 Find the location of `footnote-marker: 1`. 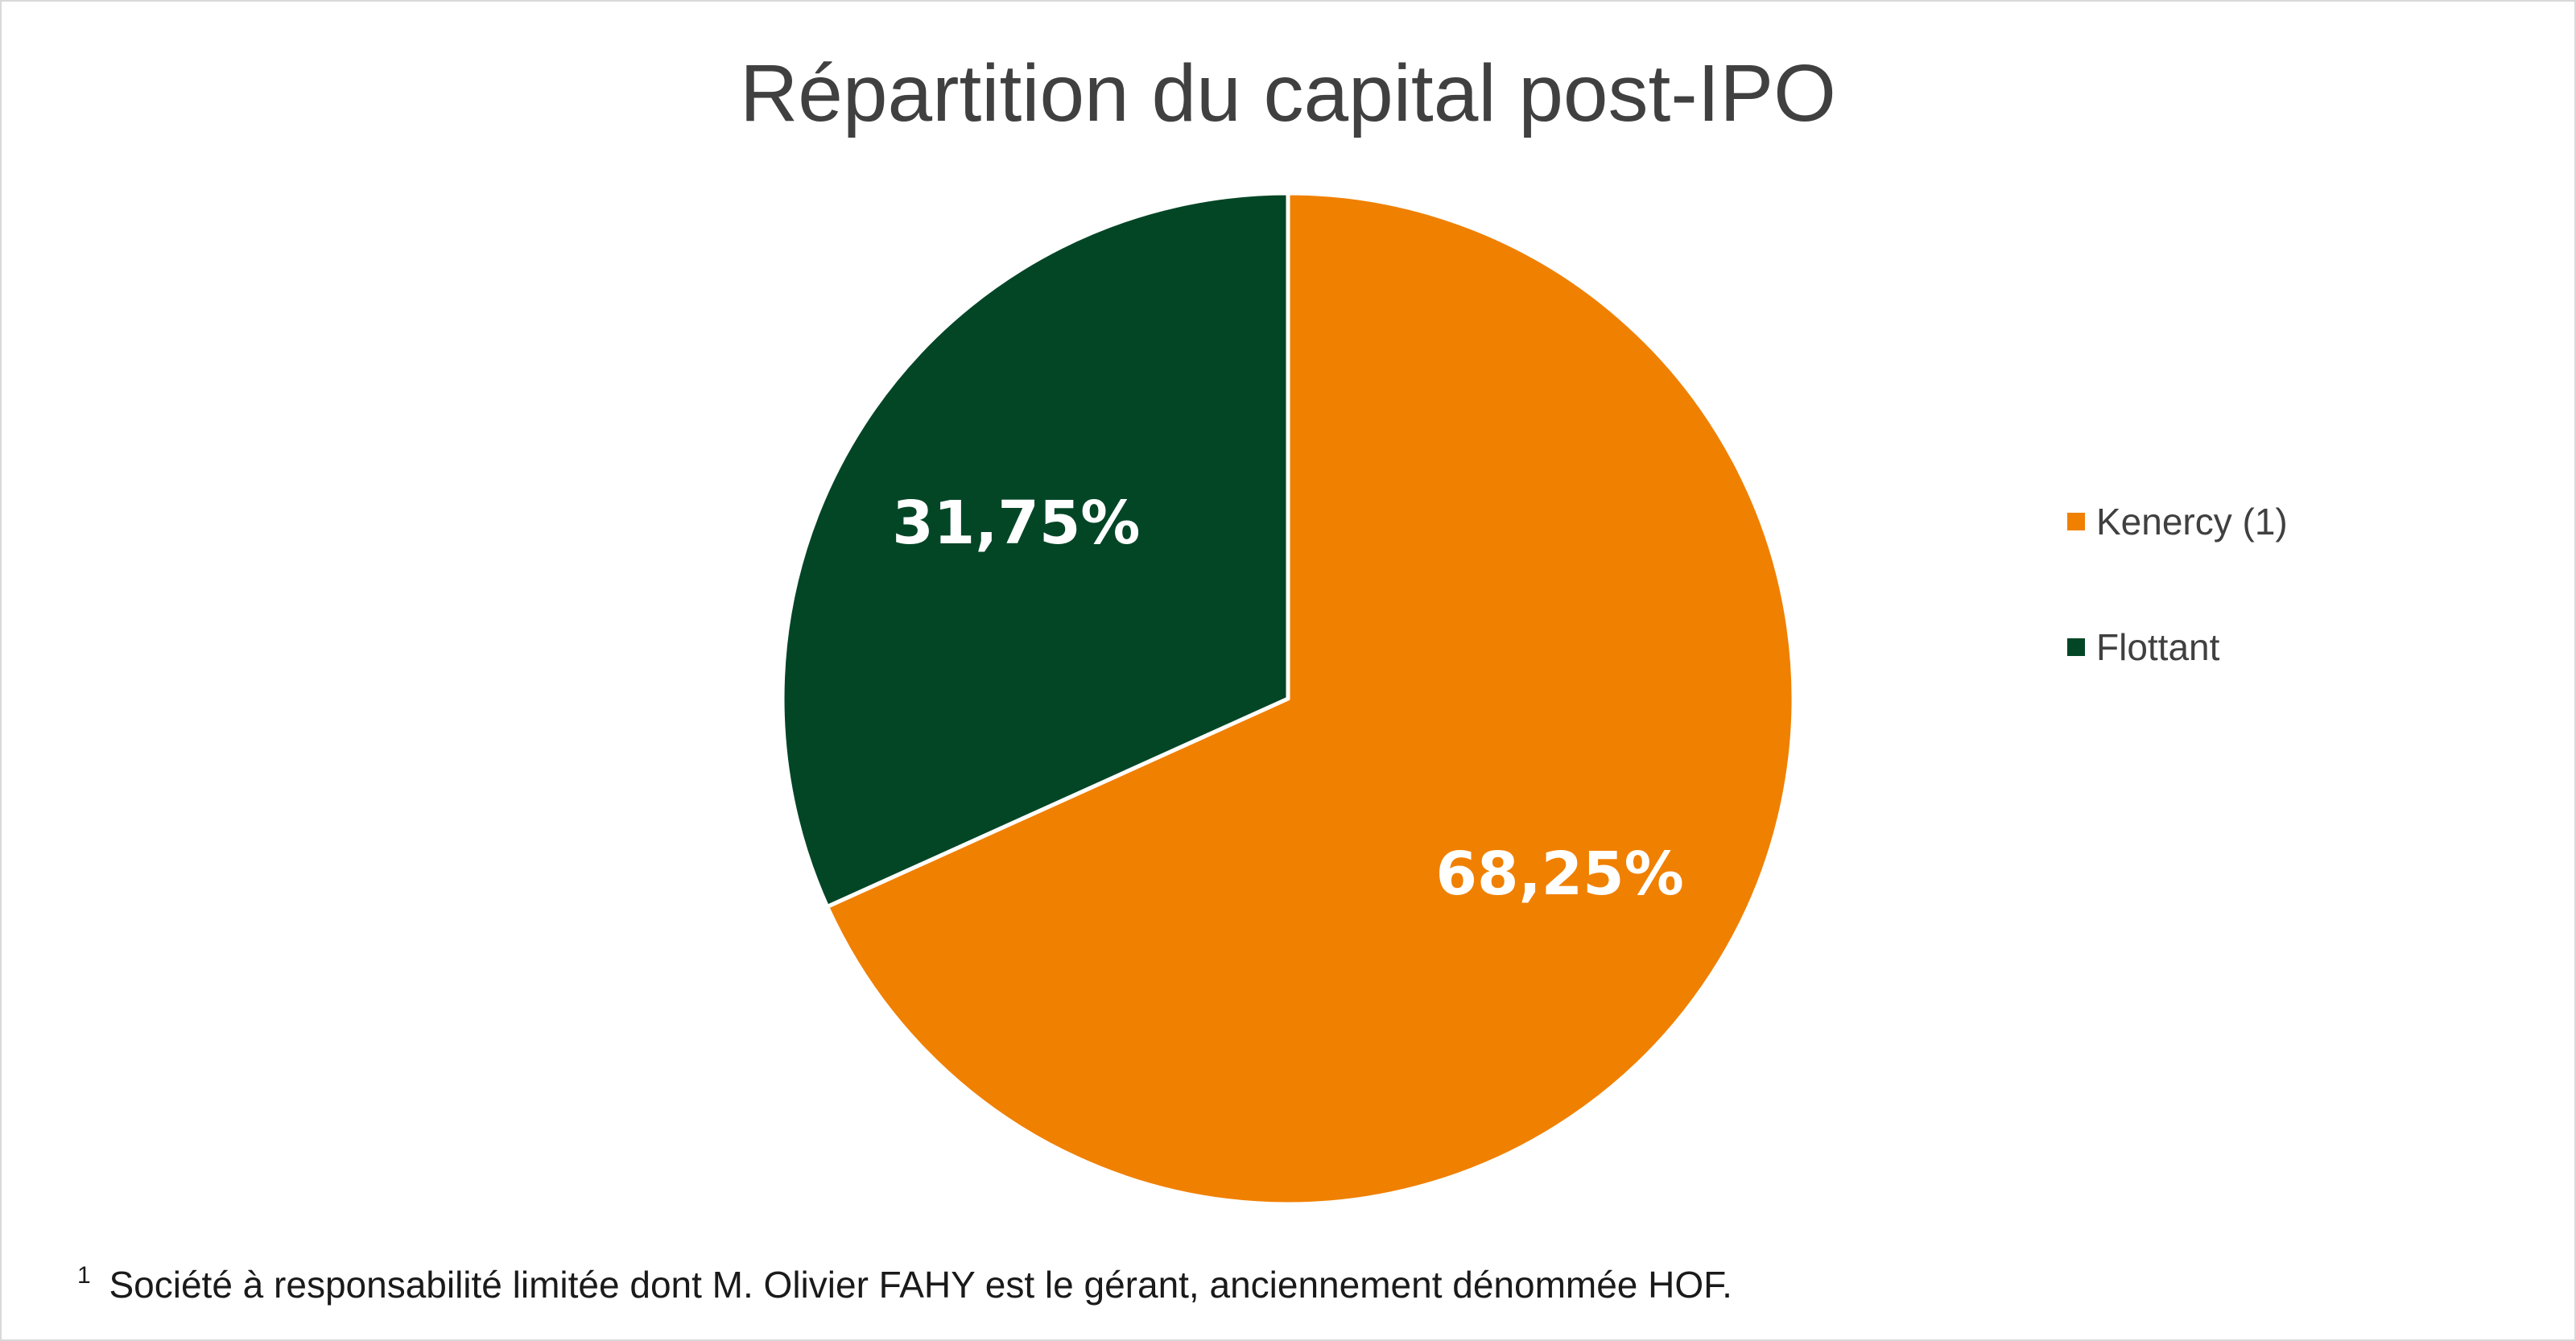

footnote-marker: 1 is located at coordinates (84, 1275).